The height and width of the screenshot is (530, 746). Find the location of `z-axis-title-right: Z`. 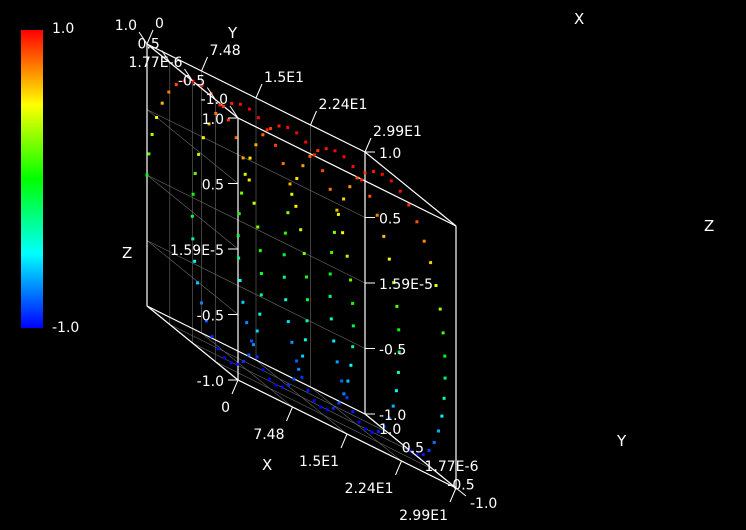

z-axis-title-right: Z is located at coordinates (709, 226).